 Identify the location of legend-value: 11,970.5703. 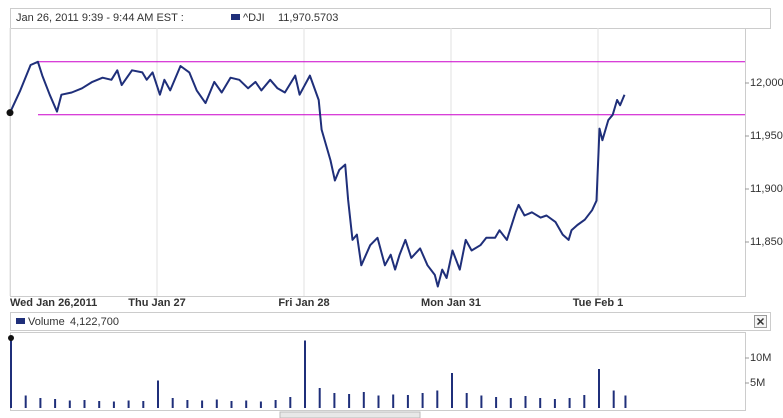
(308, 18).